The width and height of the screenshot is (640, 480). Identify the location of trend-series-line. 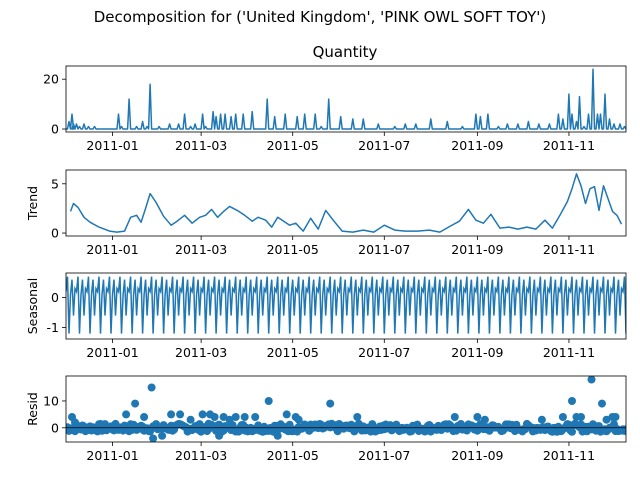
(346, 203).